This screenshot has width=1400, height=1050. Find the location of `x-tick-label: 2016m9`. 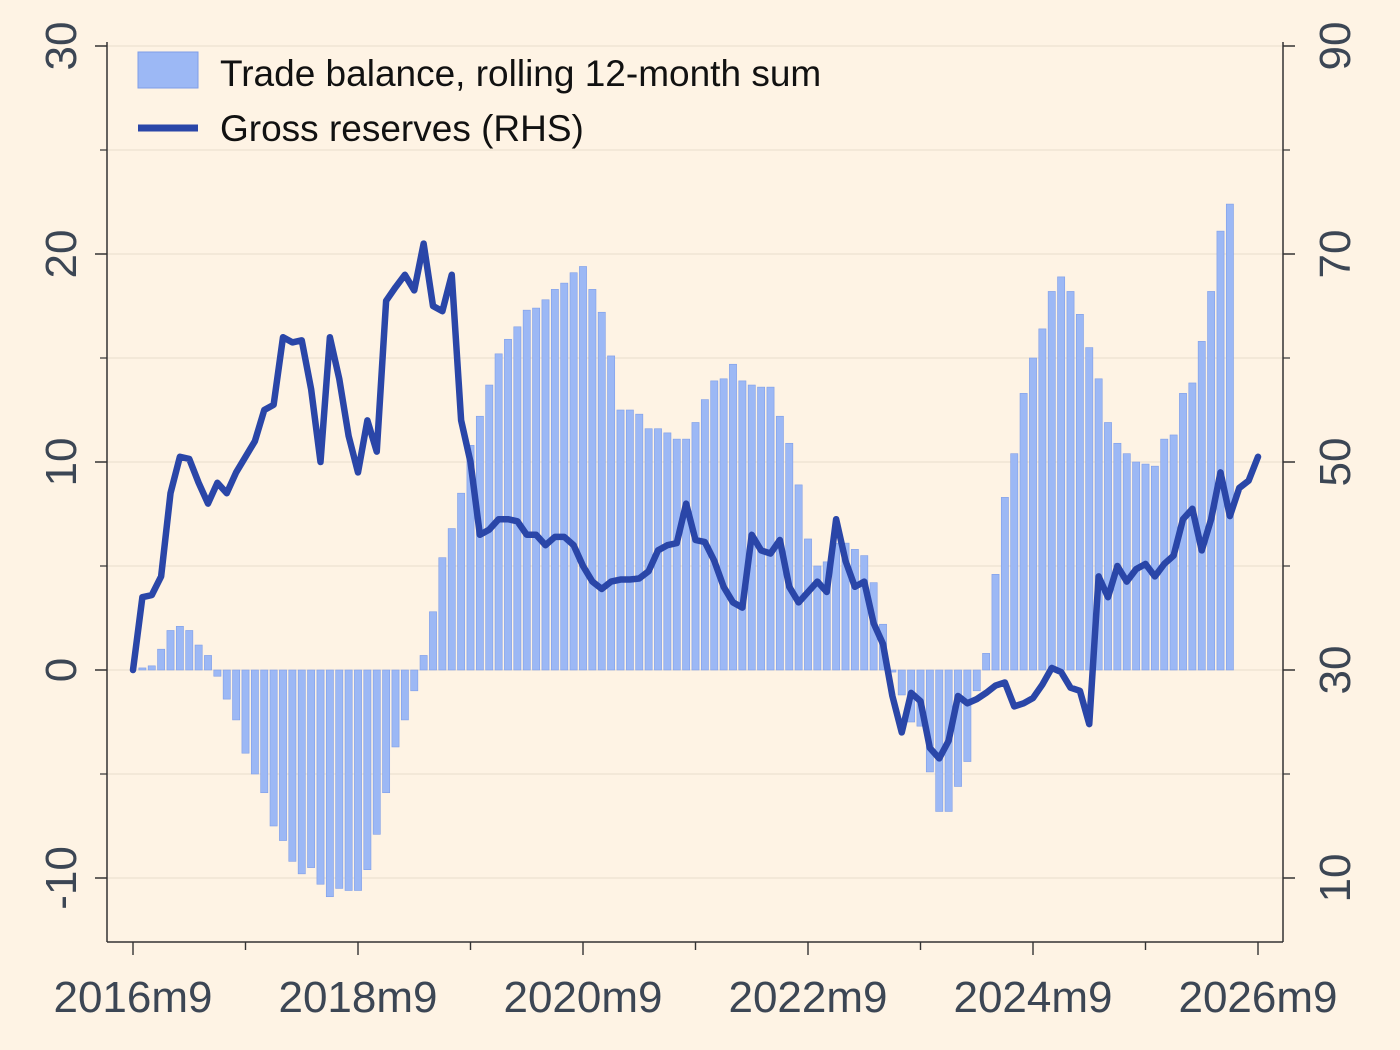

x-tick-label: 2016m9 is located at coordinates (132, 997).